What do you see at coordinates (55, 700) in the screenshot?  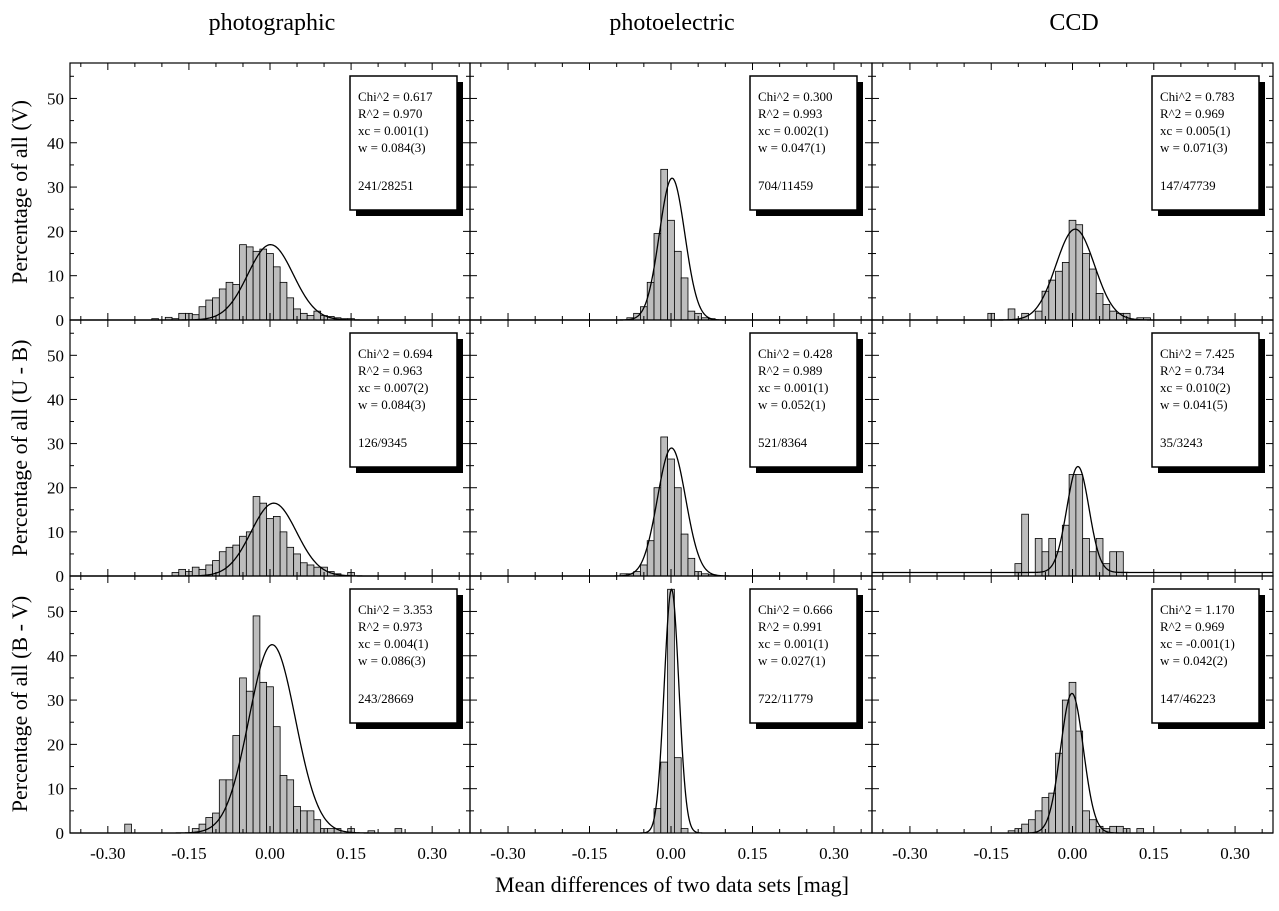 I see `y-tick-label: 30` at bounding box center [55, 700].